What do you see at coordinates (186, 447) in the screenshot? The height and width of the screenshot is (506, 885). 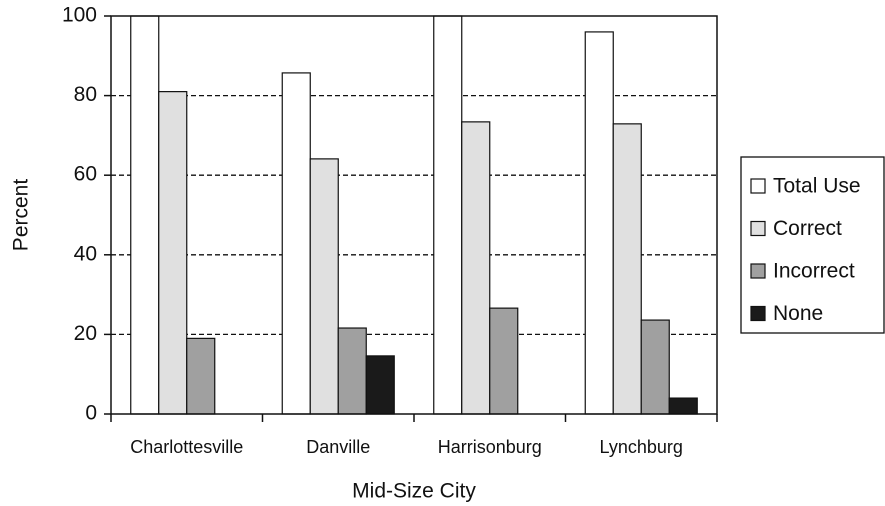 I see `x-tick-label: Charlottesville` at bounding box center [186, 447].